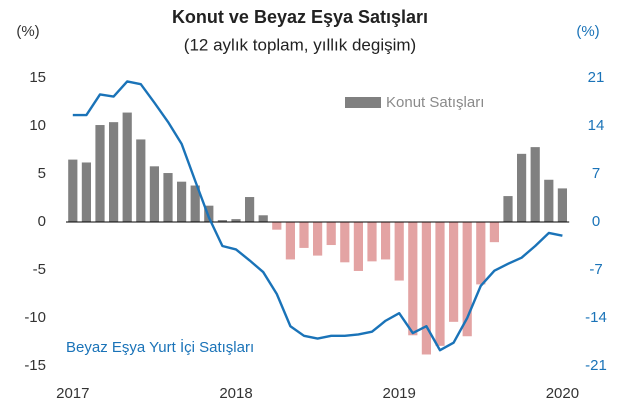  What do you see at coordinates (596, 173) in the screenshot?
I see `y2-tick-label: 7` at bounding box center [596, 173].